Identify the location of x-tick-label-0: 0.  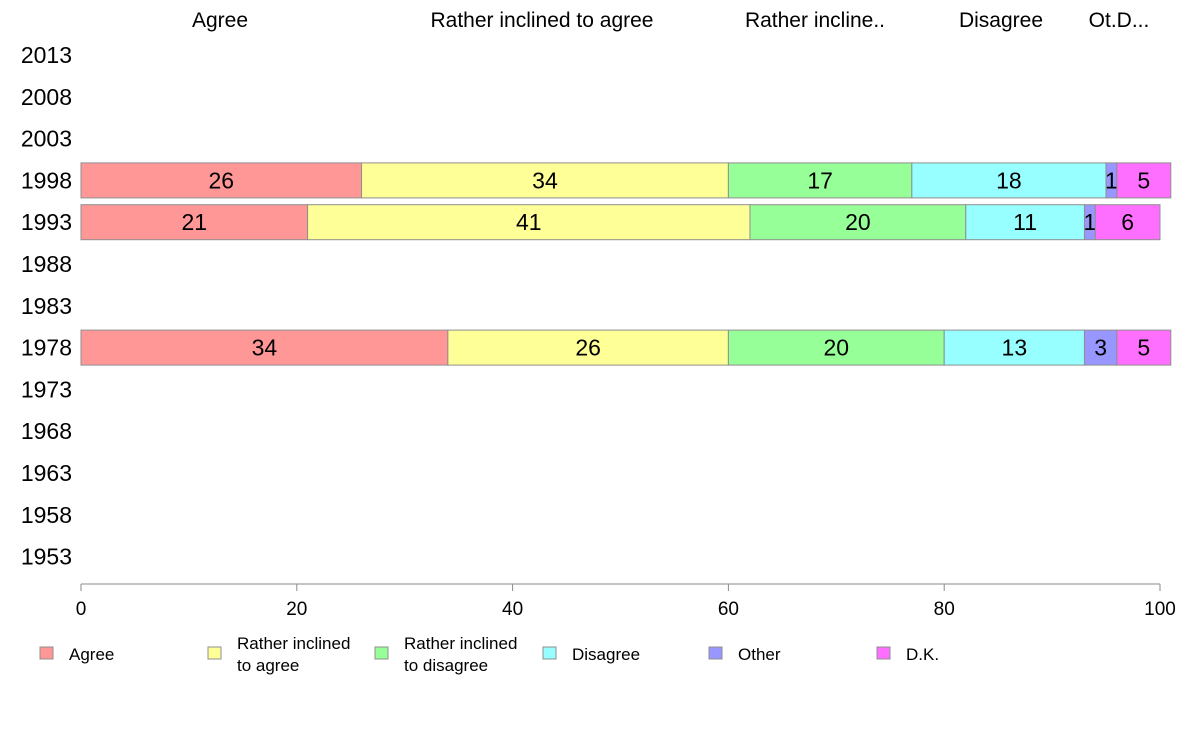
(81, 609).